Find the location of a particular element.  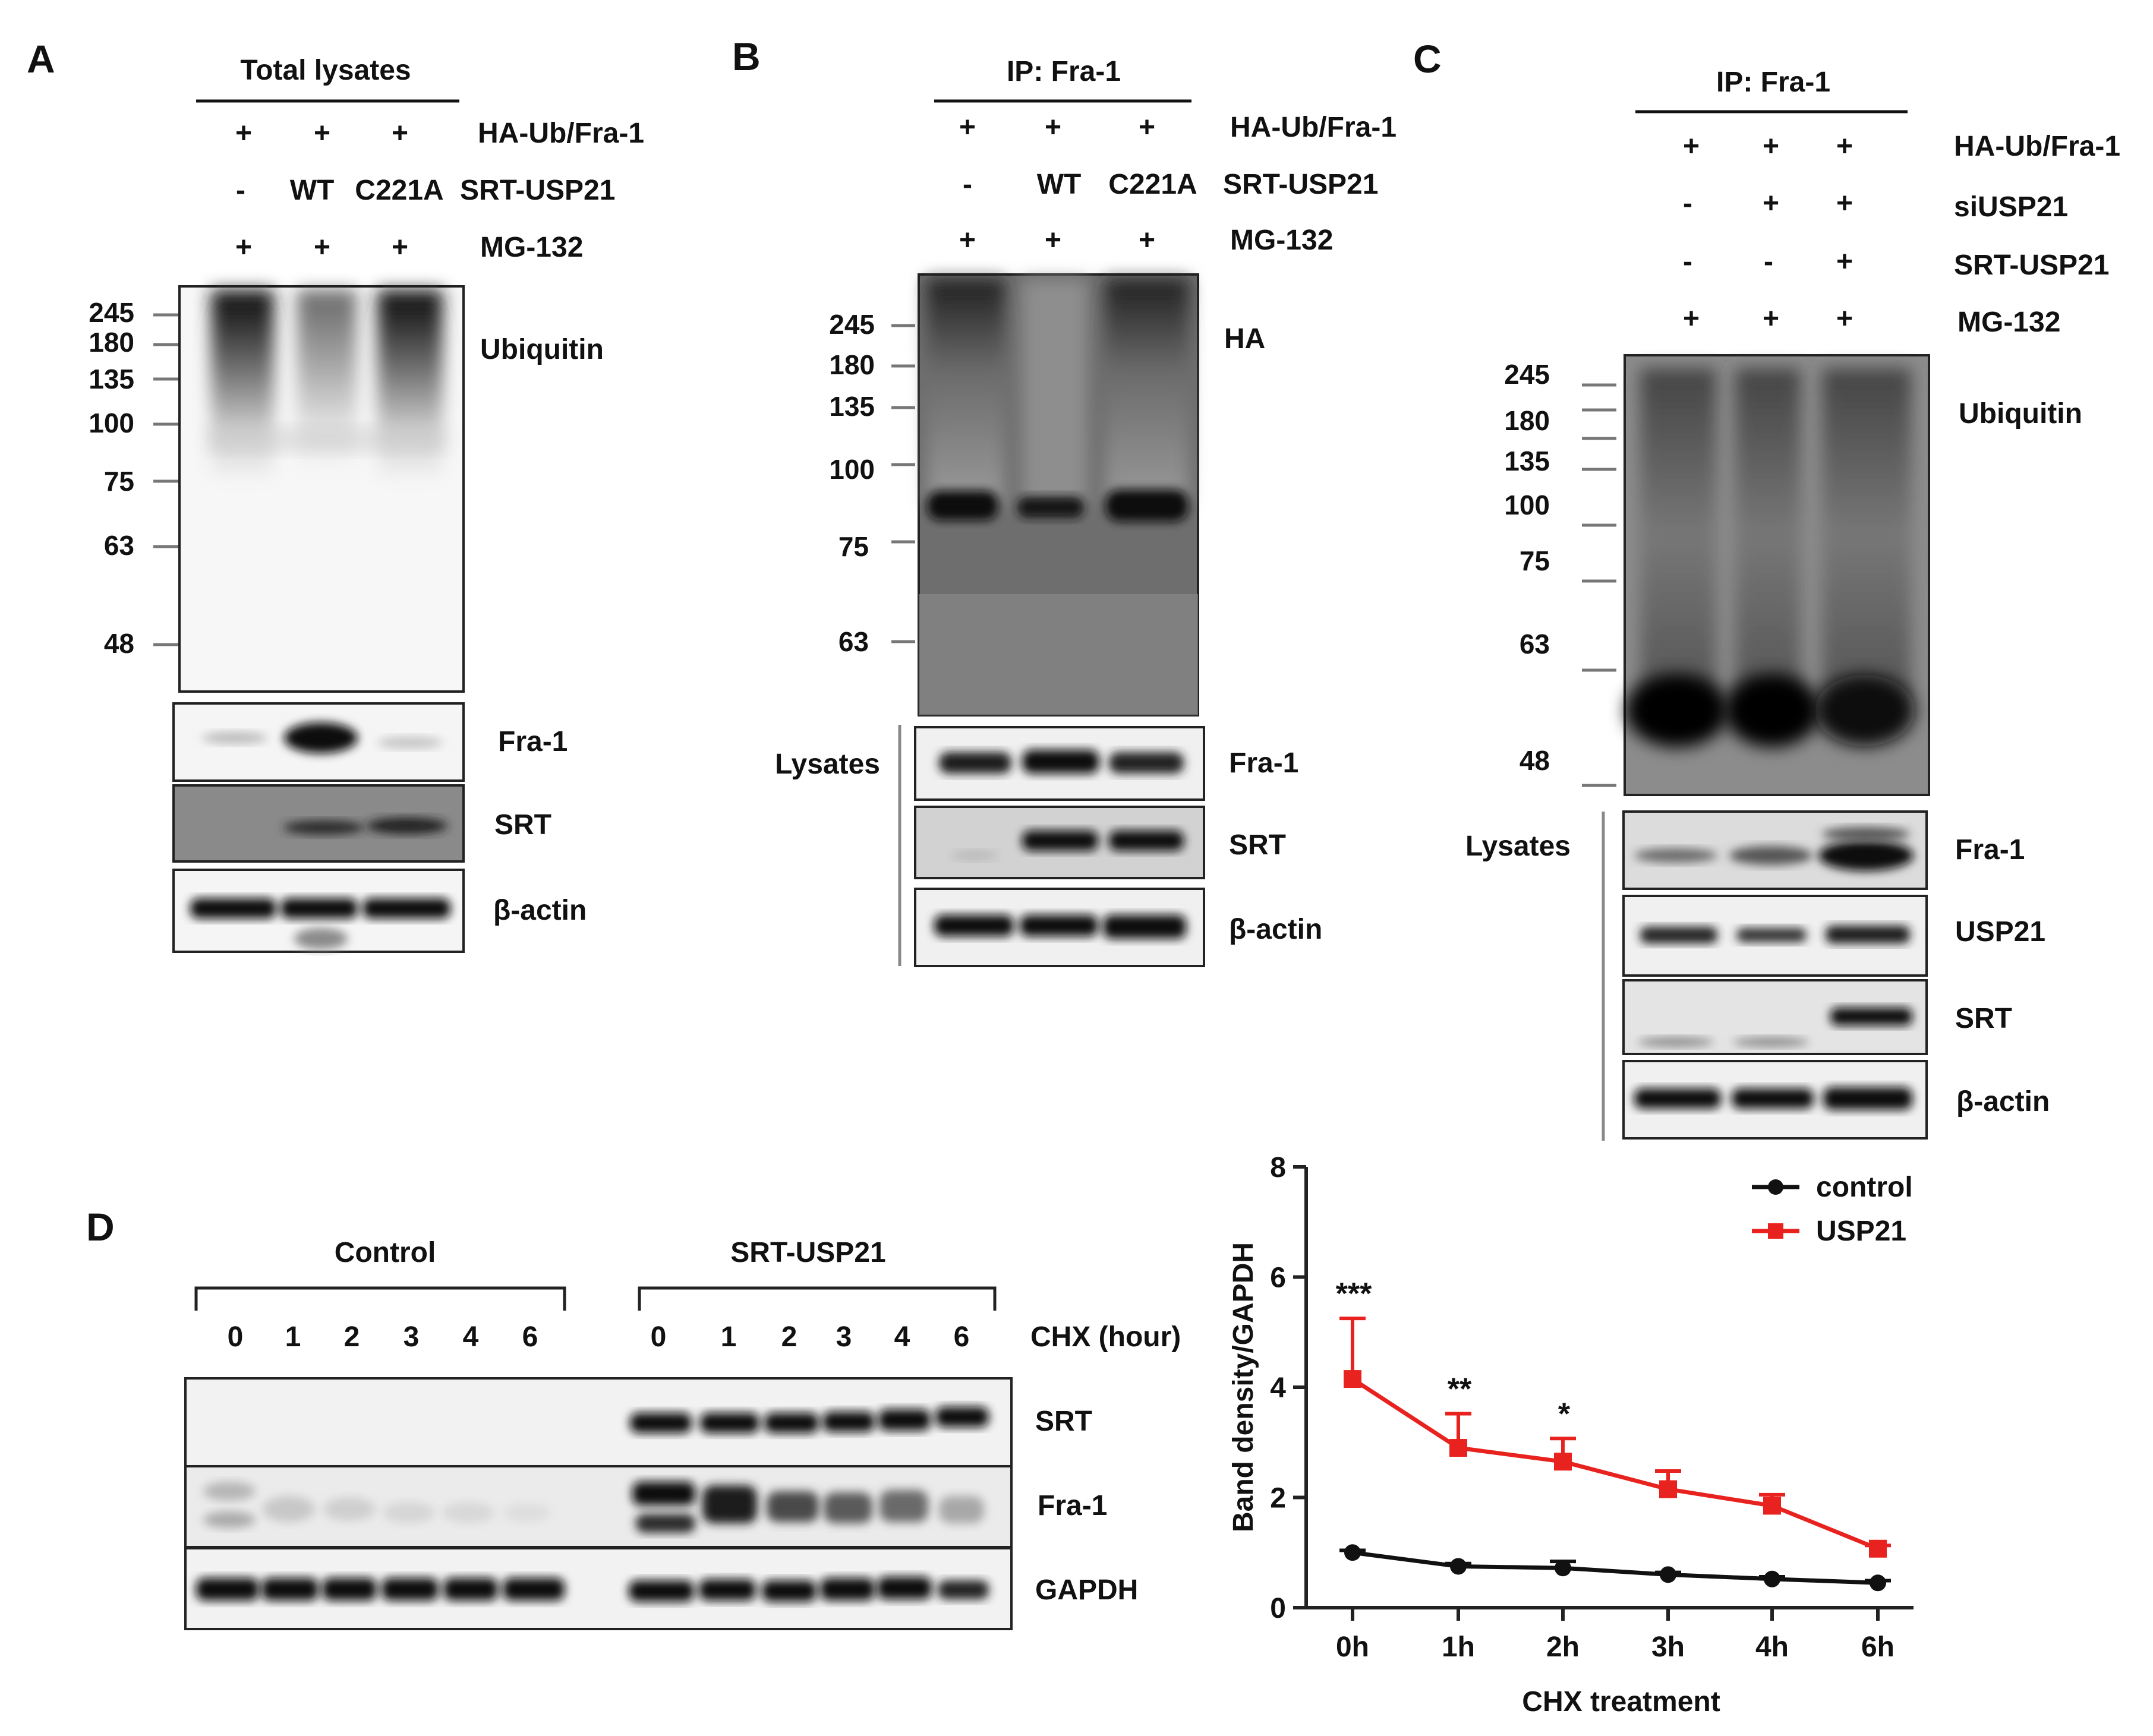

blot-c-usp21: USP21 is located at coordinates (1834, 936).